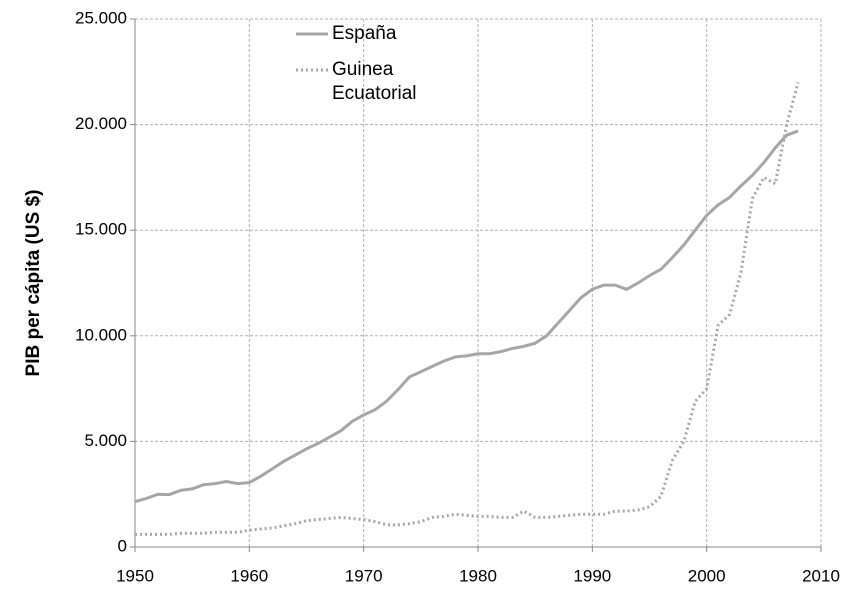 This screenshot has height=597, width=852. What do you see at coordinates (364, 575) in the screenshot?
I see `x-tick-label: 1970` at bounding box center [364, 575].